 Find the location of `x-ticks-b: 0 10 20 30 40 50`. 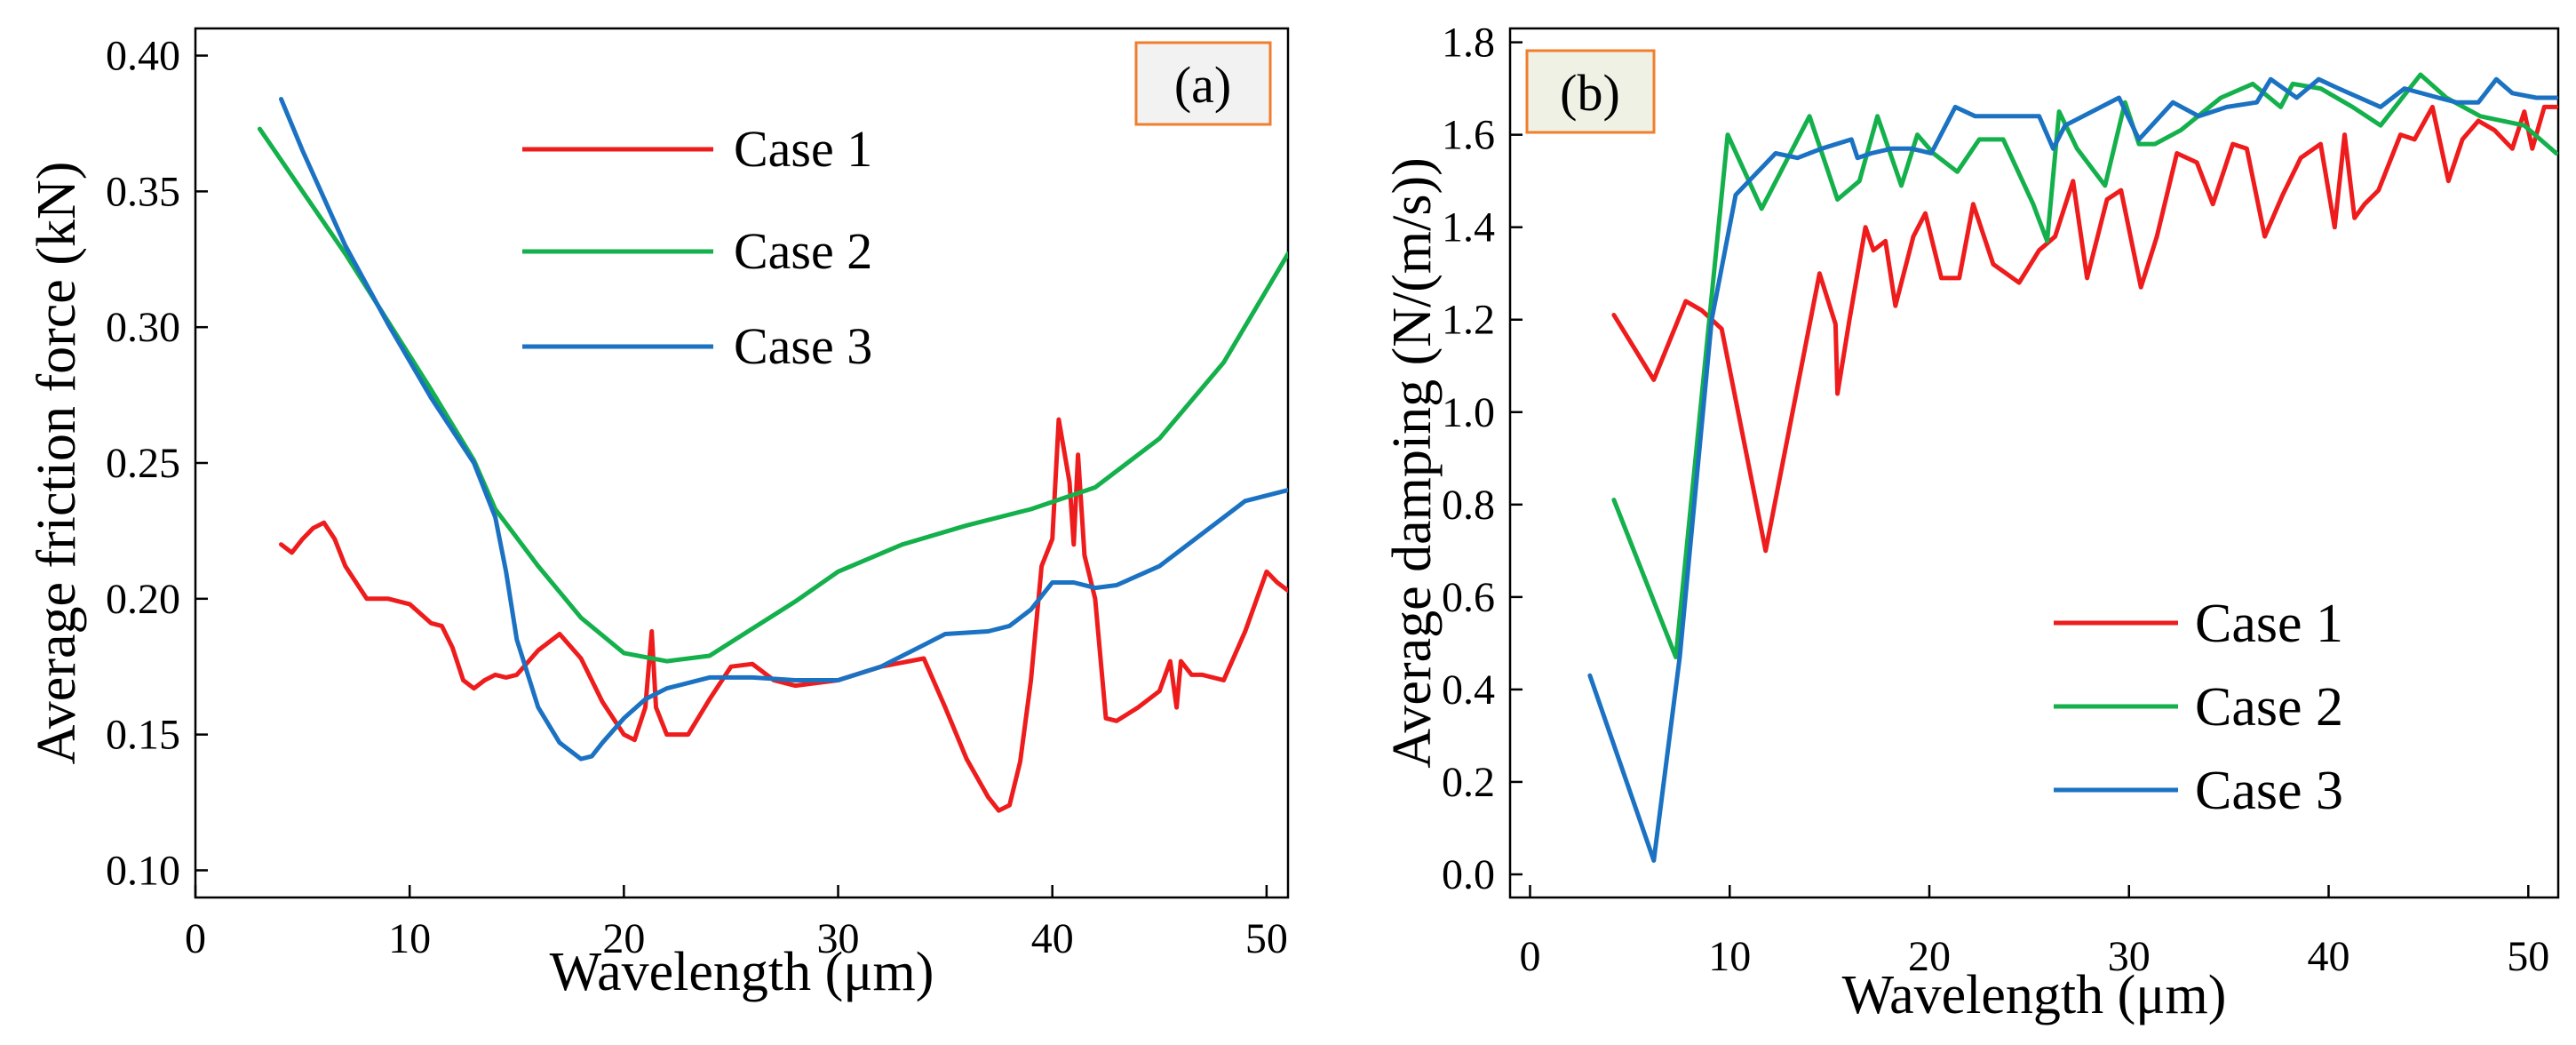

x-ticks-b: 0 10 20 30 40 50 is located at coordinates (2034, 932).